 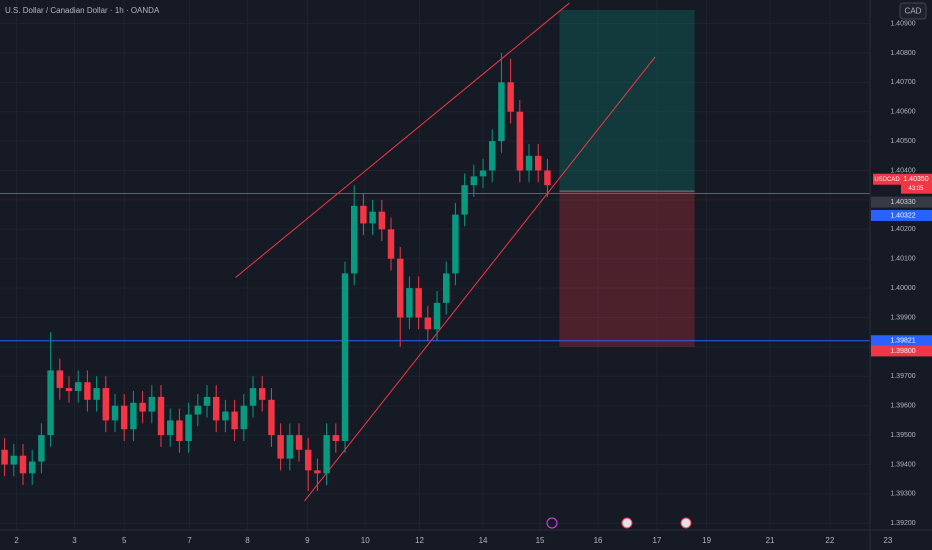 What do you see at coordinates (902, 317) in the screenshot?
I see `y-tick-label: 1.39900` at bounding box center [902, 317].